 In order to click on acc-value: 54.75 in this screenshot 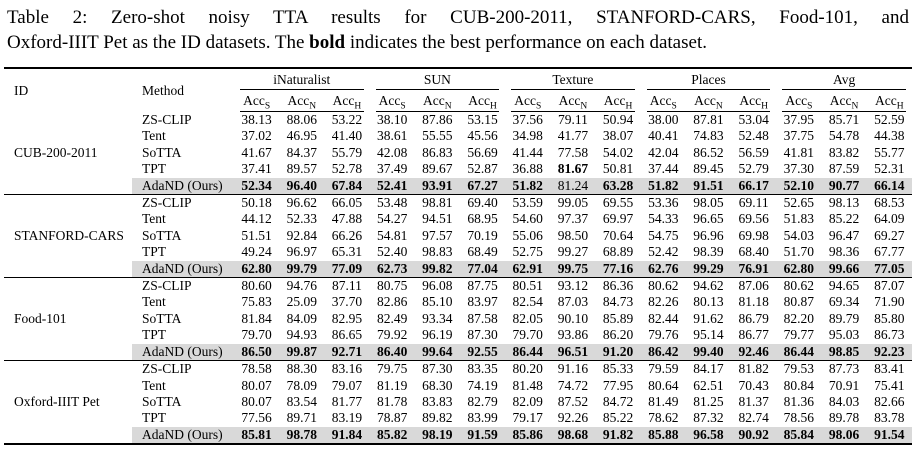, I will do `click(663, 235)`.